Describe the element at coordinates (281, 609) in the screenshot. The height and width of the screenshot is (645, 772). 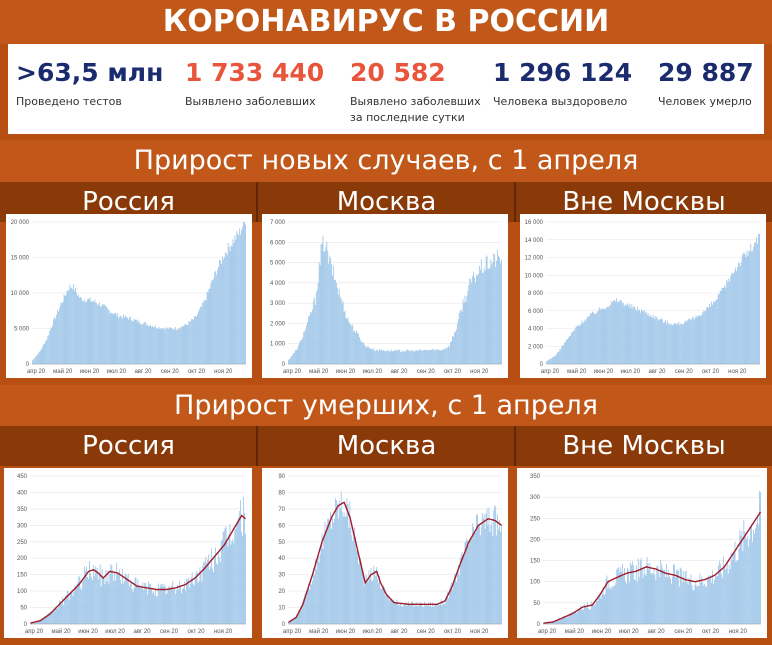
I see `y-tick-label: 10` at that location.